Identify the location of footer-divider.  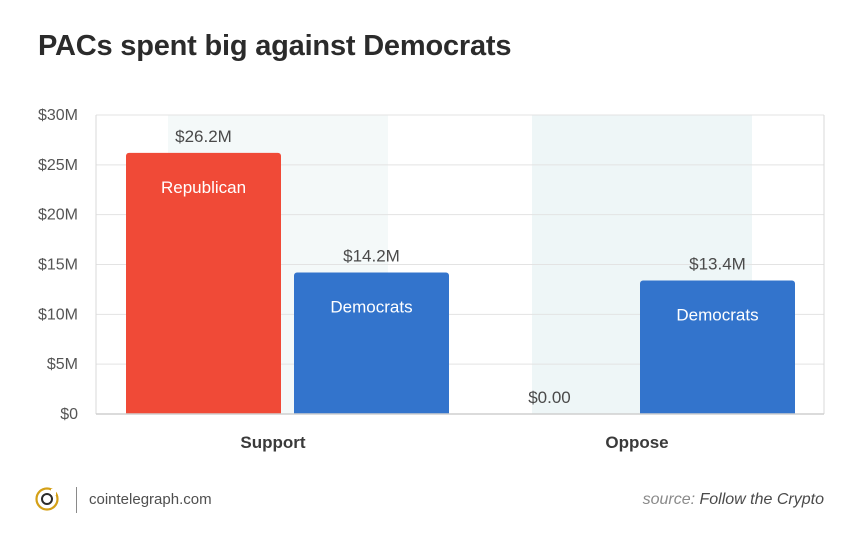
(76, 500).